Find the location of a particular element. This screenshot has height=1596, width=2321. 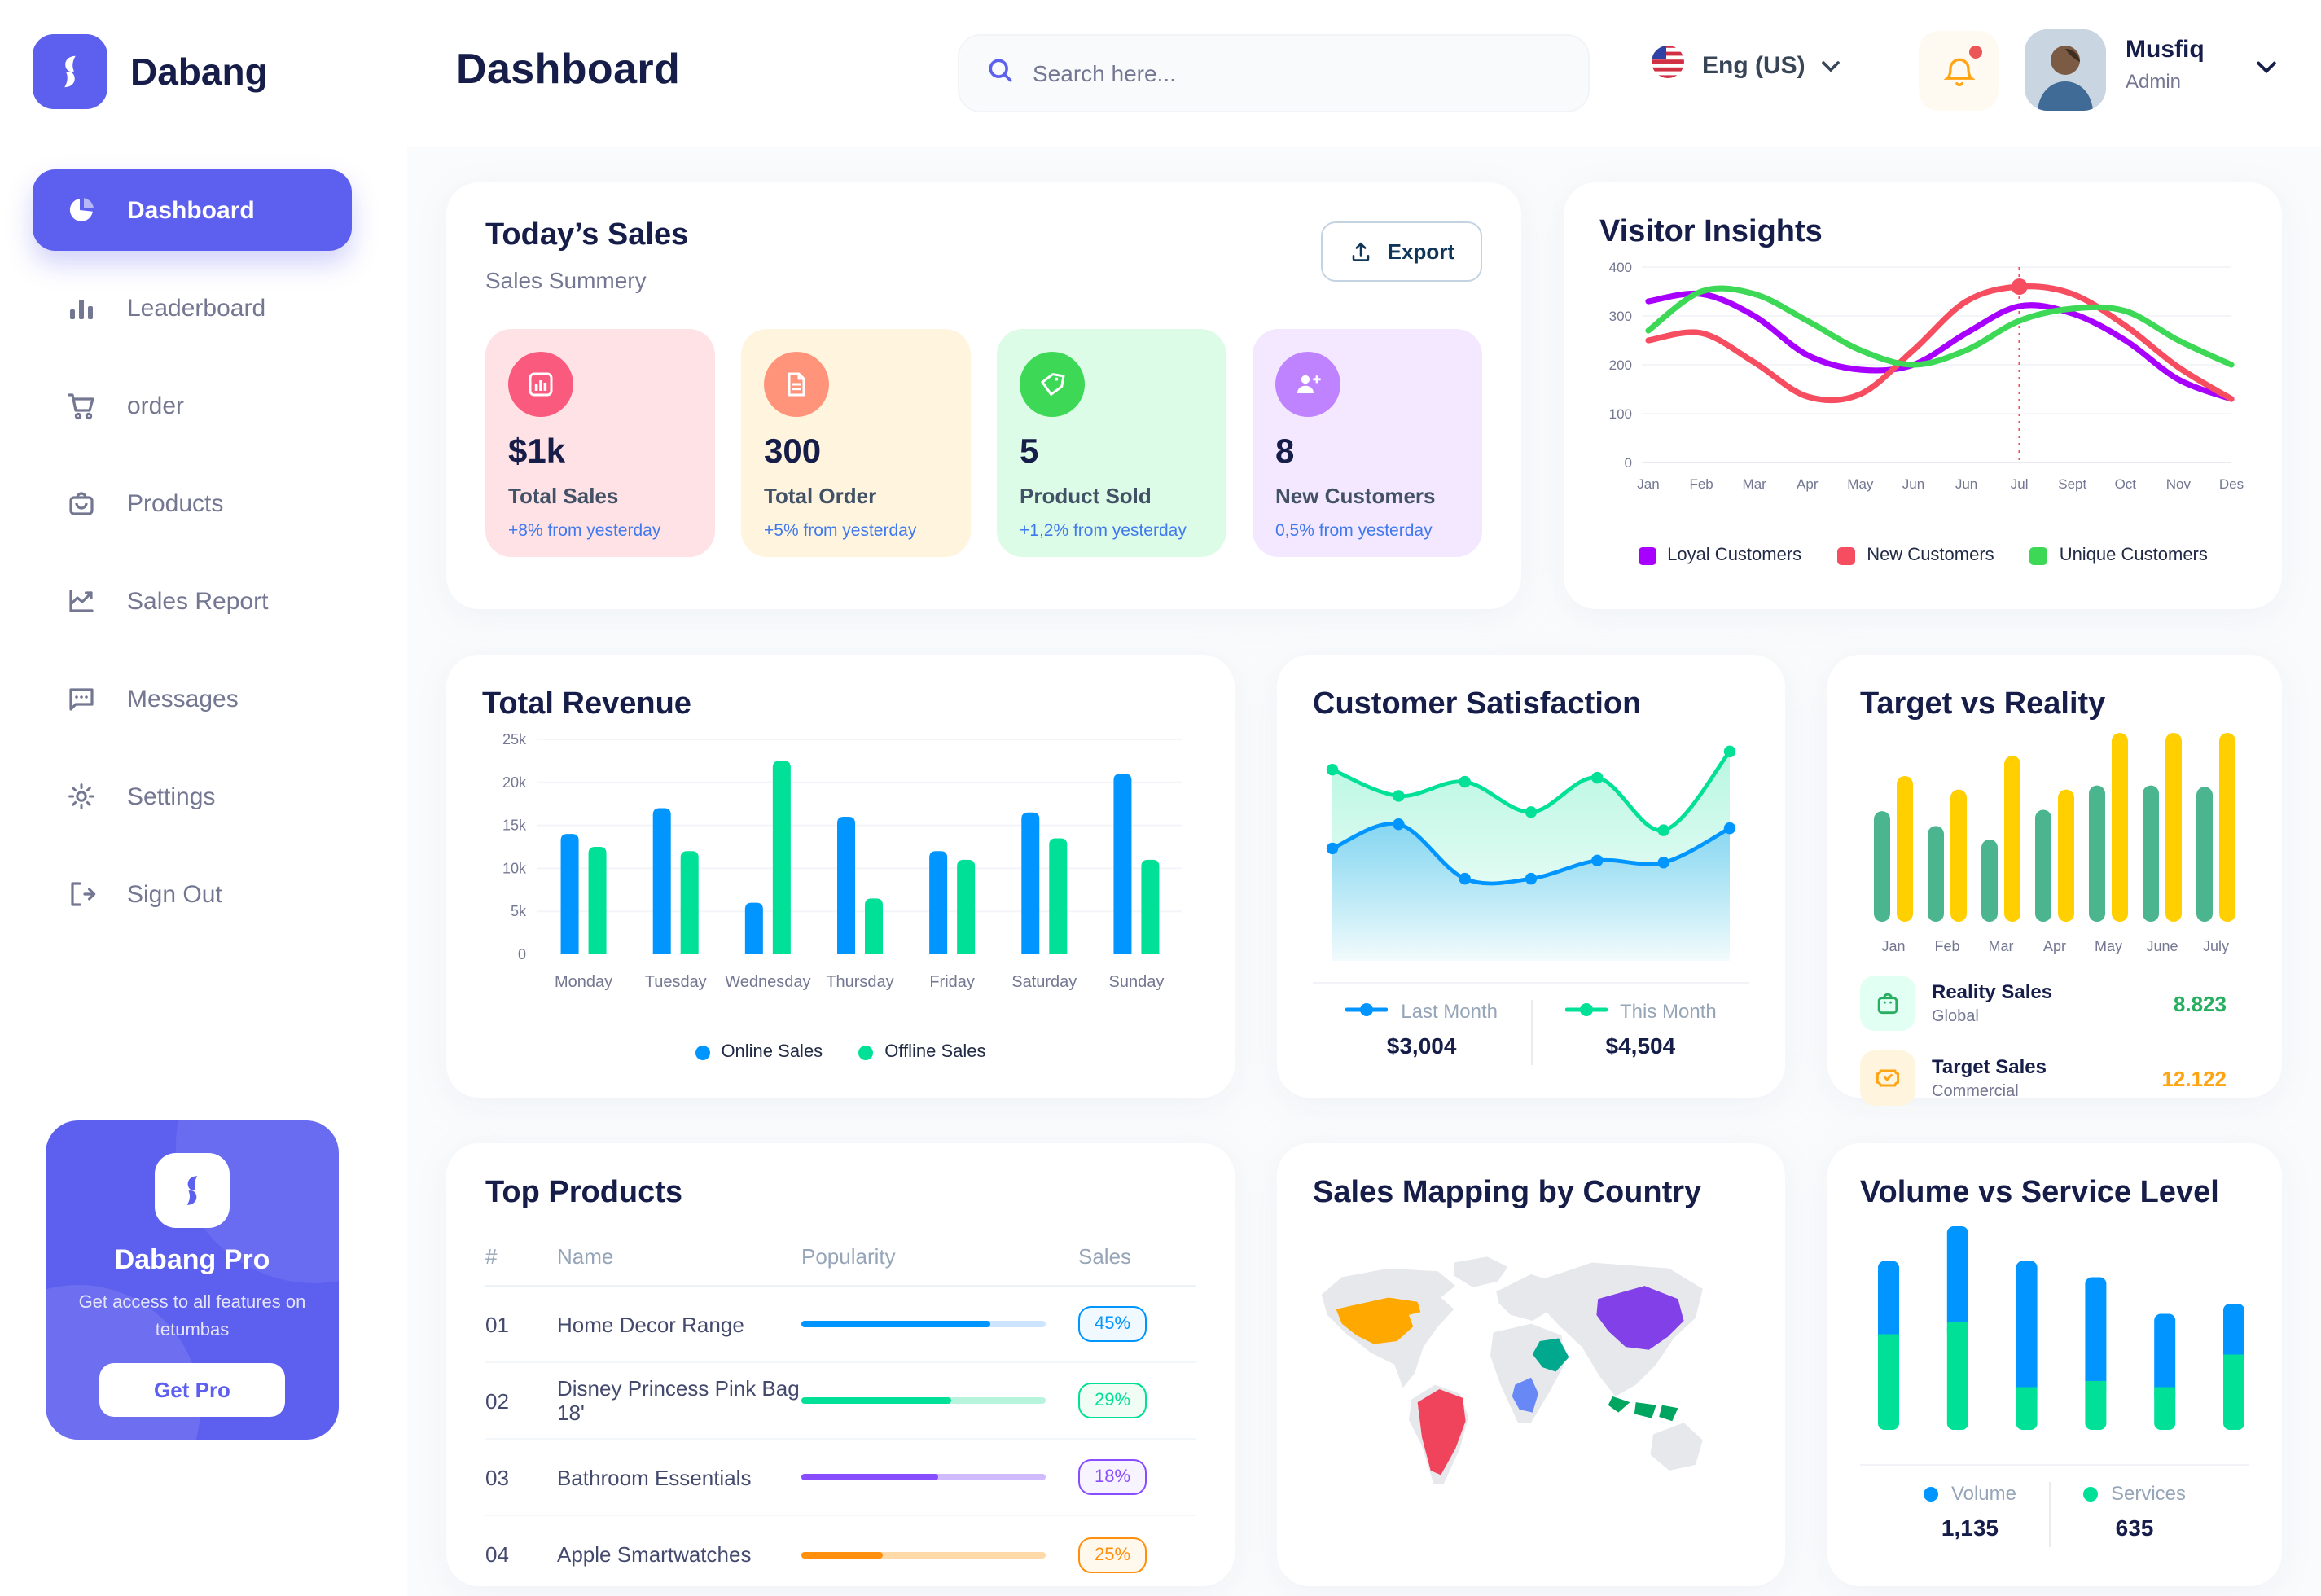

legend-loyal-customers: Loyal Customers is located at coordinates (1719, 555).